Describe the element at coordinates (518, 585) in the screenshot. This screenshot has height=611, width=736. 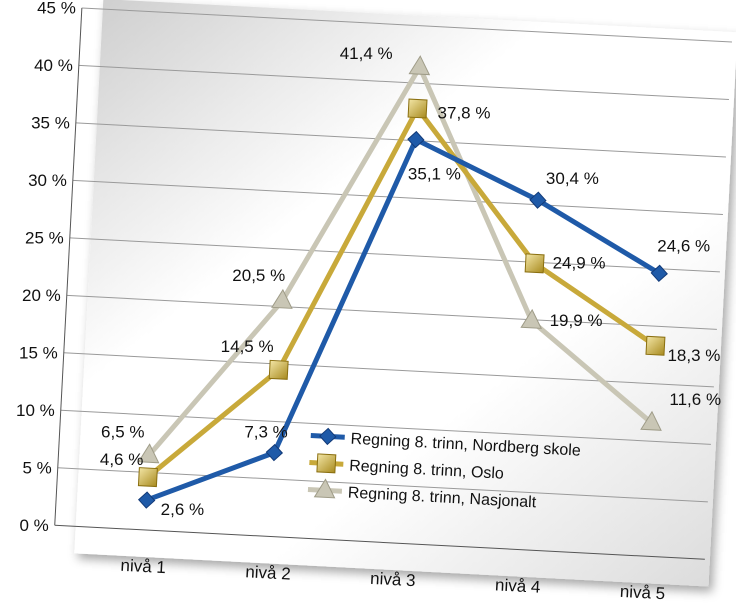
I see `x-tick-label: nivå 4` at that location.